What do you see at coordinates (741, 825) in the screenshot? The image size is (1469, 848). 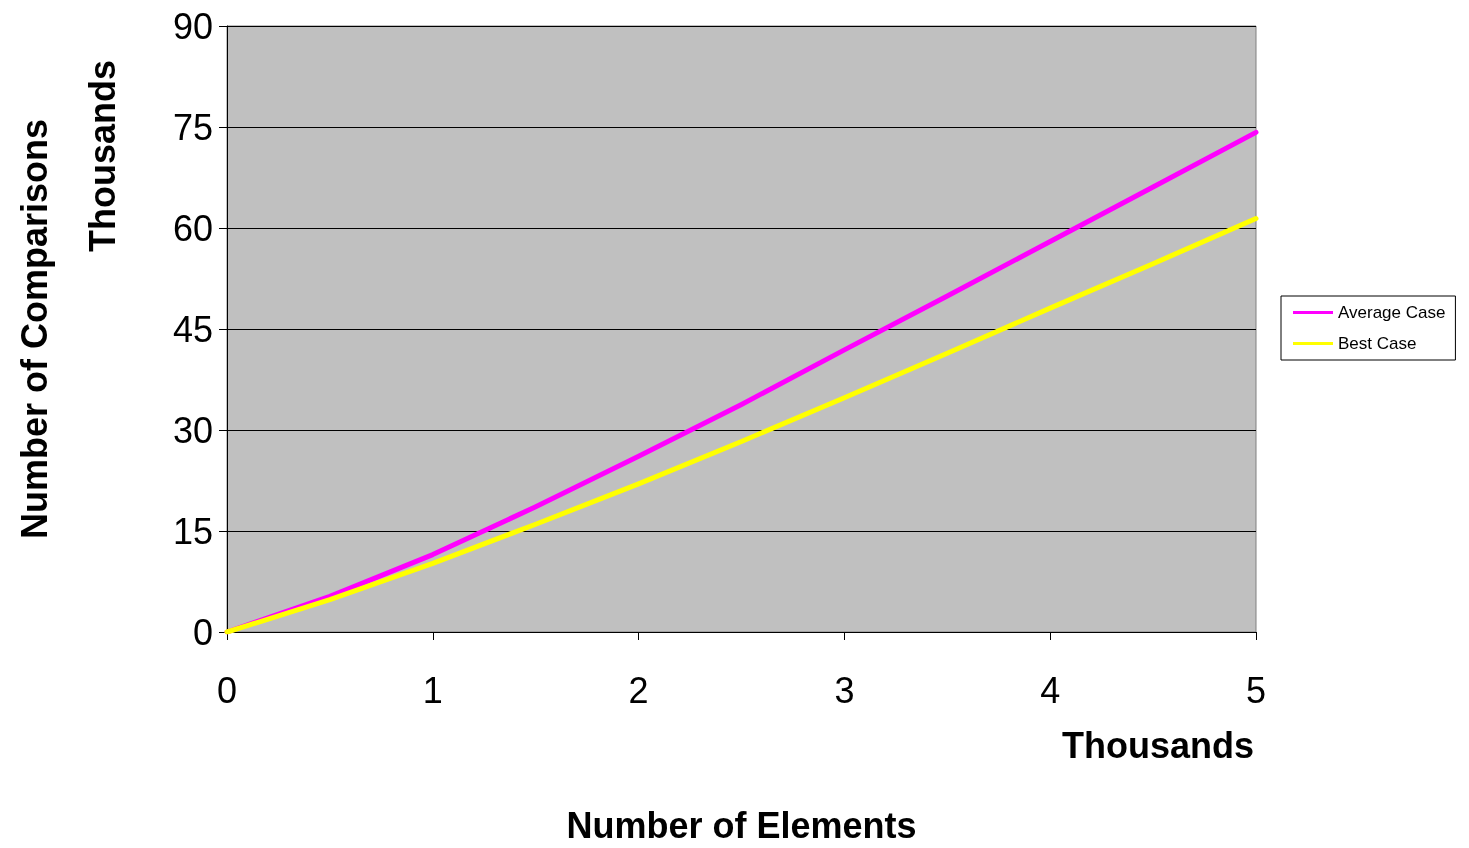 I see `x-axis-title: Number of Elements` at bounding box center [741, 825].